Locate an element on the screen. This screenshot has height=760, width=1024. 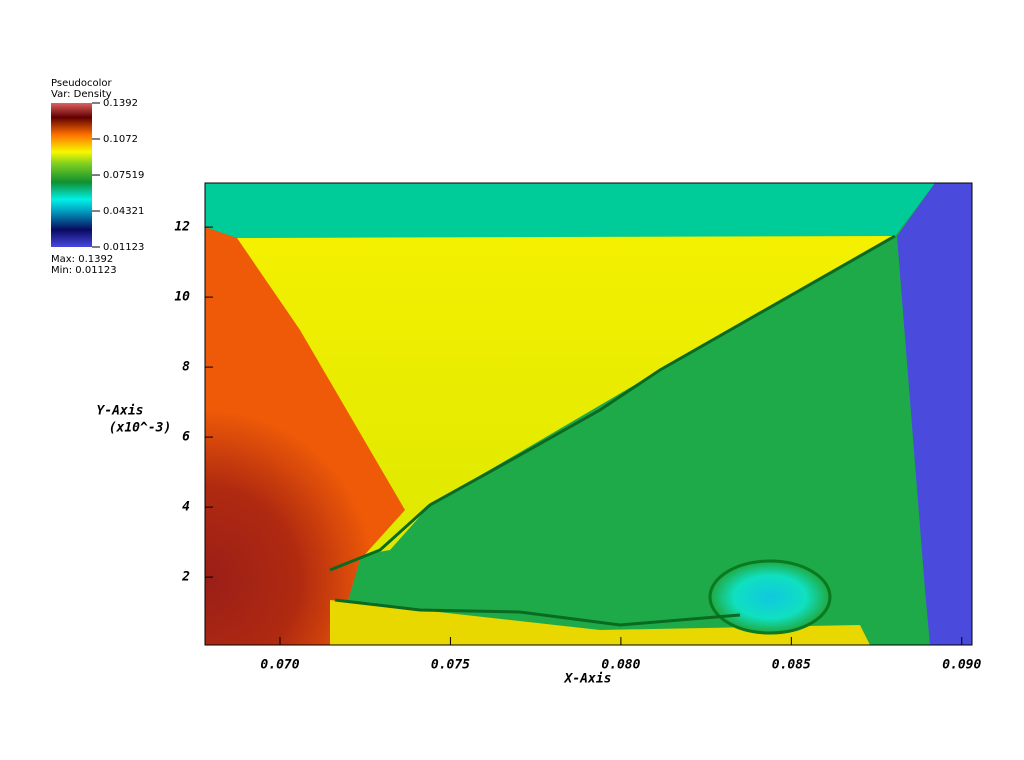
colorbar-tick-label: 0.1072 is located at coordinates (120, 139).